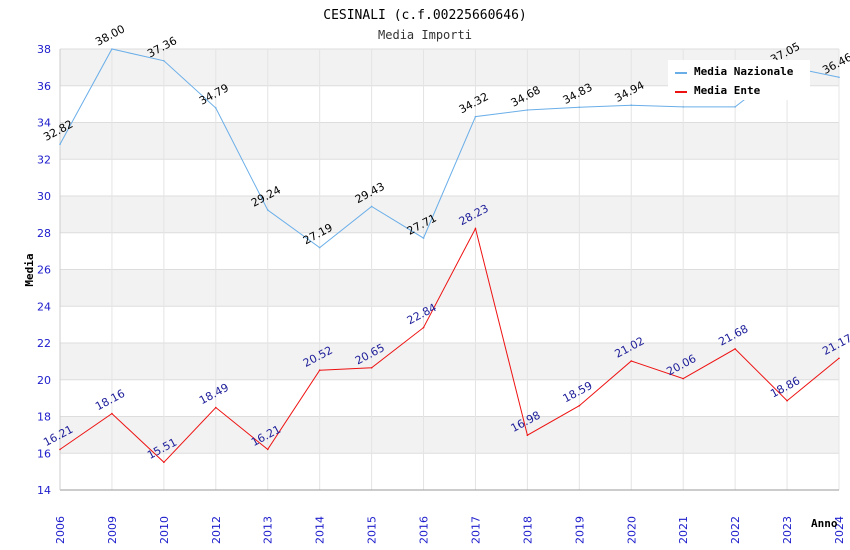 The width and height of the screenshot is (850, 550). What do you see at coordinates (425, 15) in the screenshot?
I see `chart-title: CESINALI (c.f.00225660646)` at bounding box center [425, 15].